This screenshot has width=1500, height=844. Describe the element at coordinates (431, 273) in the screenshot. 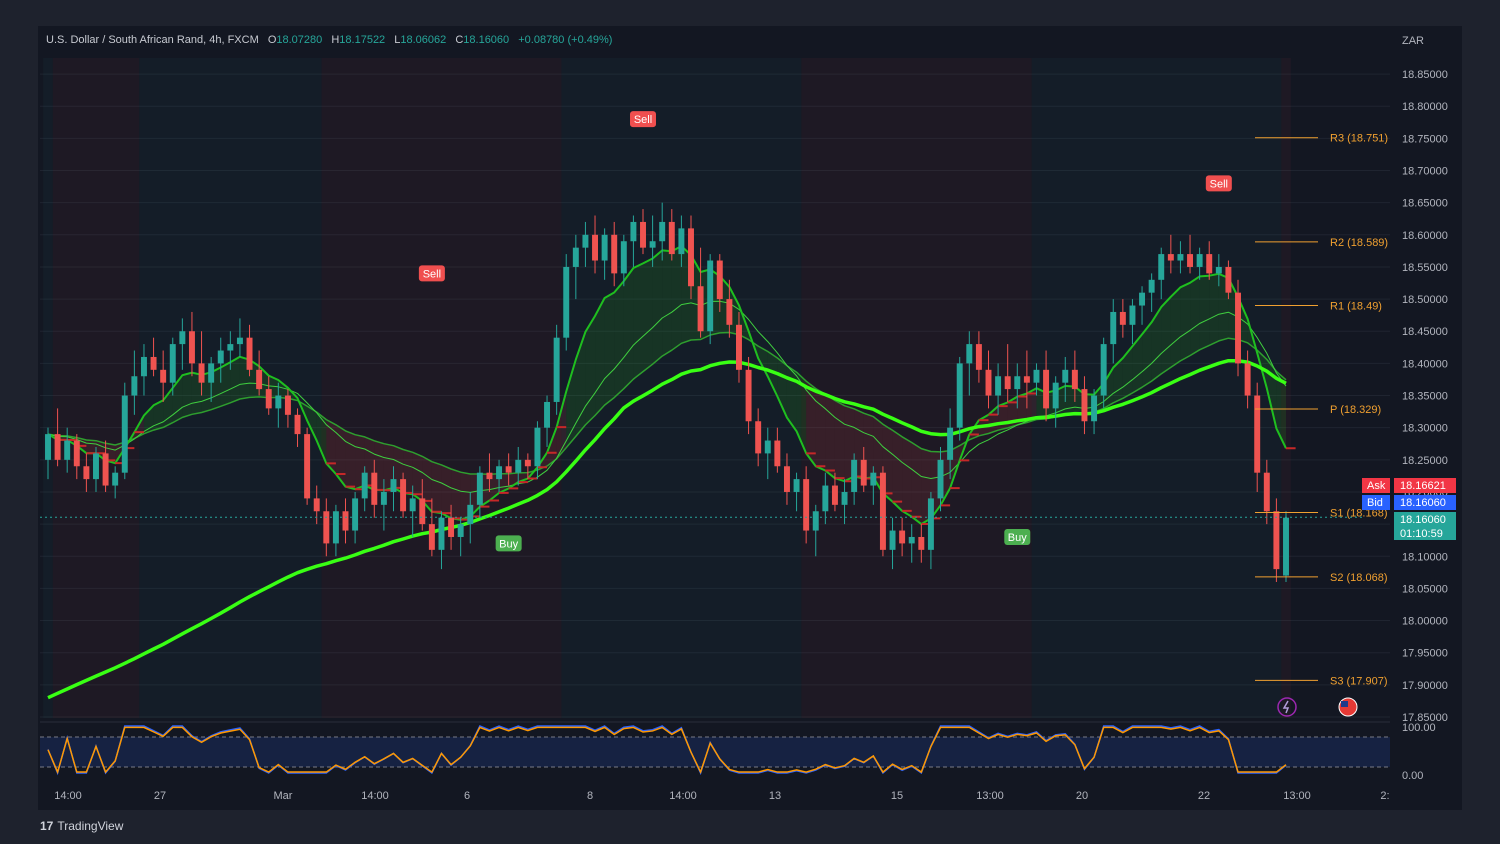

I see `sell-signal: Sell` at that location.